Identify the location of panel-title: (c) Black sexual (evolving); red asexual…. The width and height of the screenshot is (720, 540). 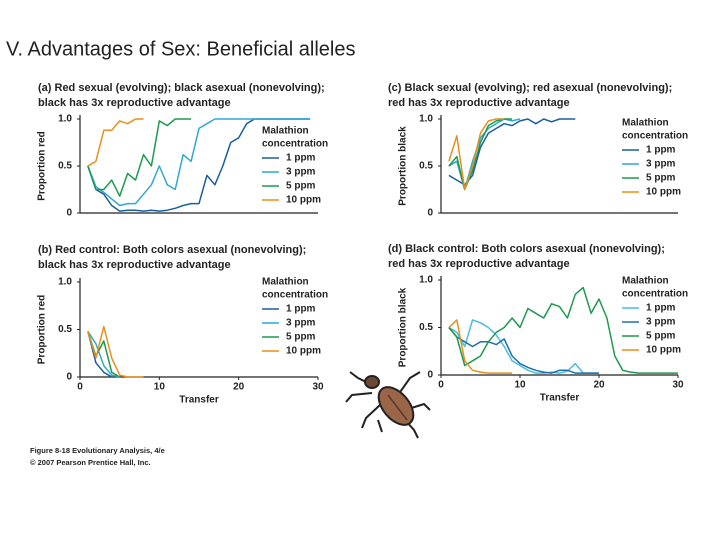
(530, 88).